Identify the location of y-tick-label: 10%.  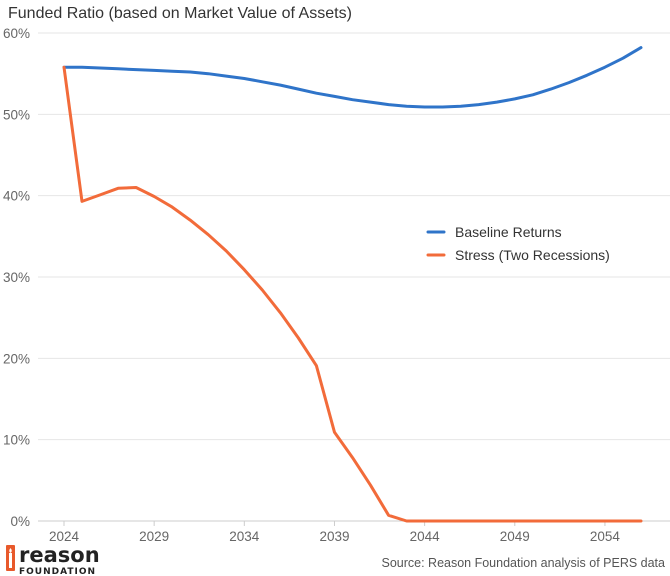
(16, 440).